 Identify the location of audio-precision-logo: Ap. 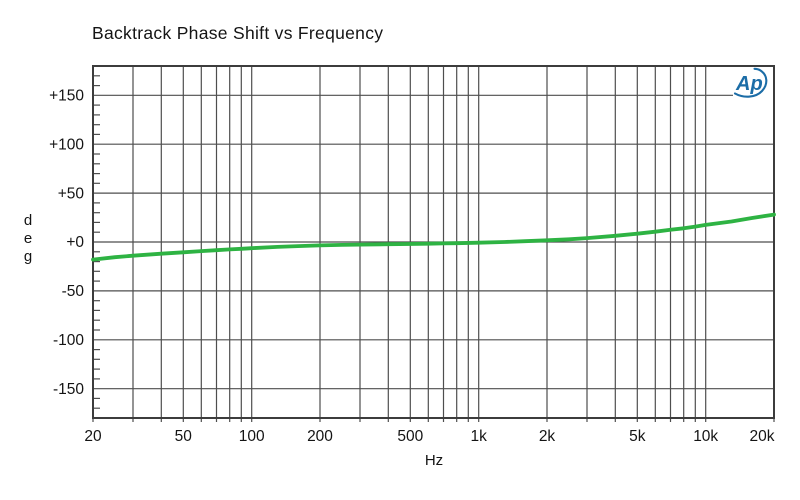
(753, 83).